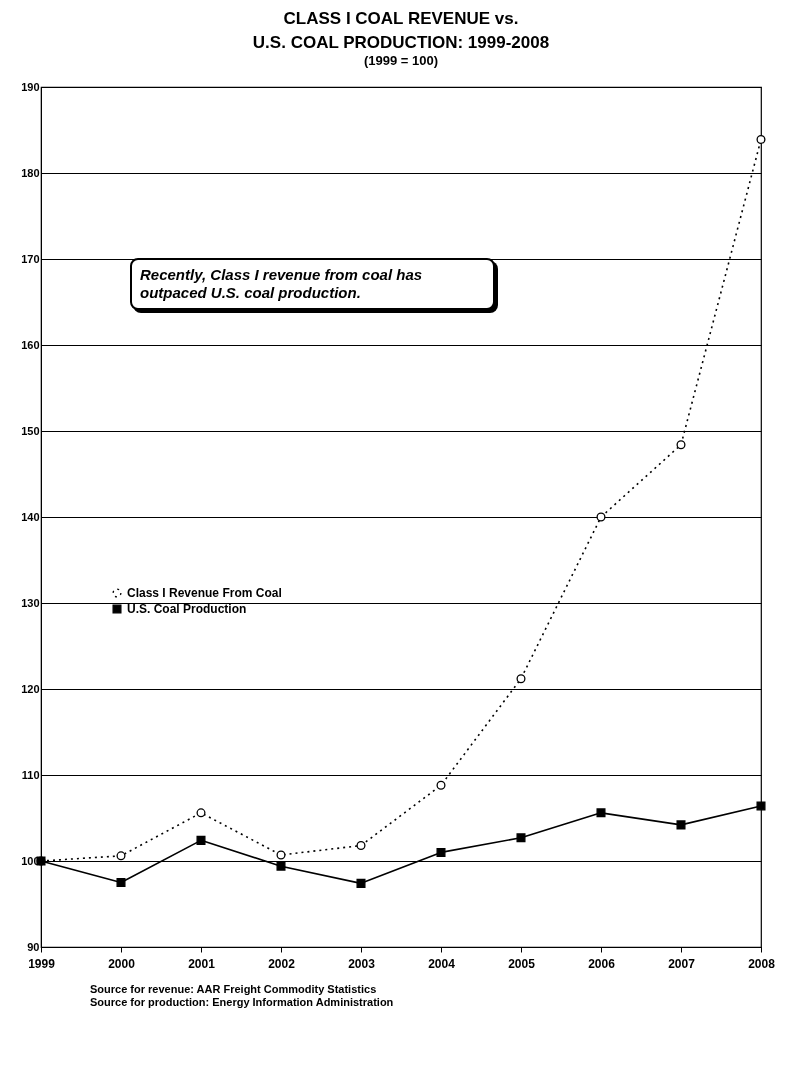 Image resolution: width=785 pixels, height=1086 pixels. Describe the element at coordinates (30, 86) in the screenshot. I see `y-tick-label: 190` at that location.